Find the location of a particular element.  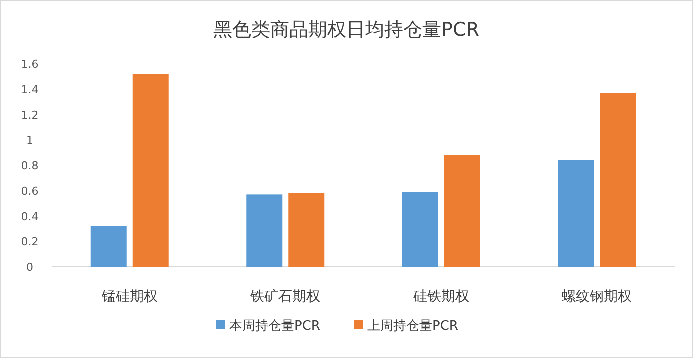

y-tick-label: 0 is located at coordinates (30, 267).